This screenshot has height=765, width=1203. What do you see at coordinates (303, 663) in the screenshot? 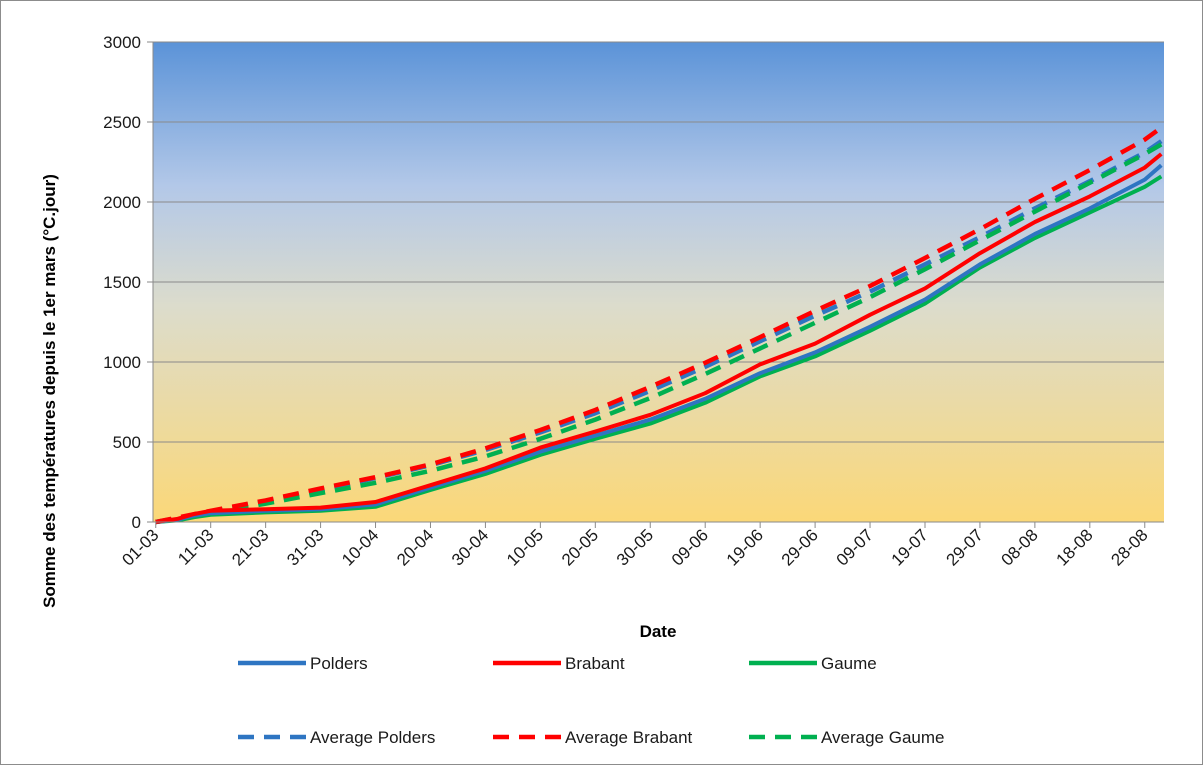
I see `legend-item-polders: Polders` at bounding box center [303, 663].